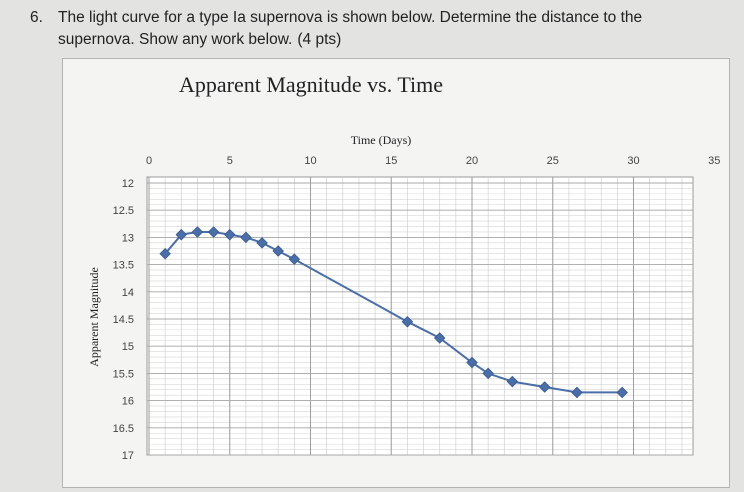  What do you see at coordinates (94, 317) in the screenshot?
I see `y-axis-label: Apparent Magnitude` at bounding box center [94, 317].